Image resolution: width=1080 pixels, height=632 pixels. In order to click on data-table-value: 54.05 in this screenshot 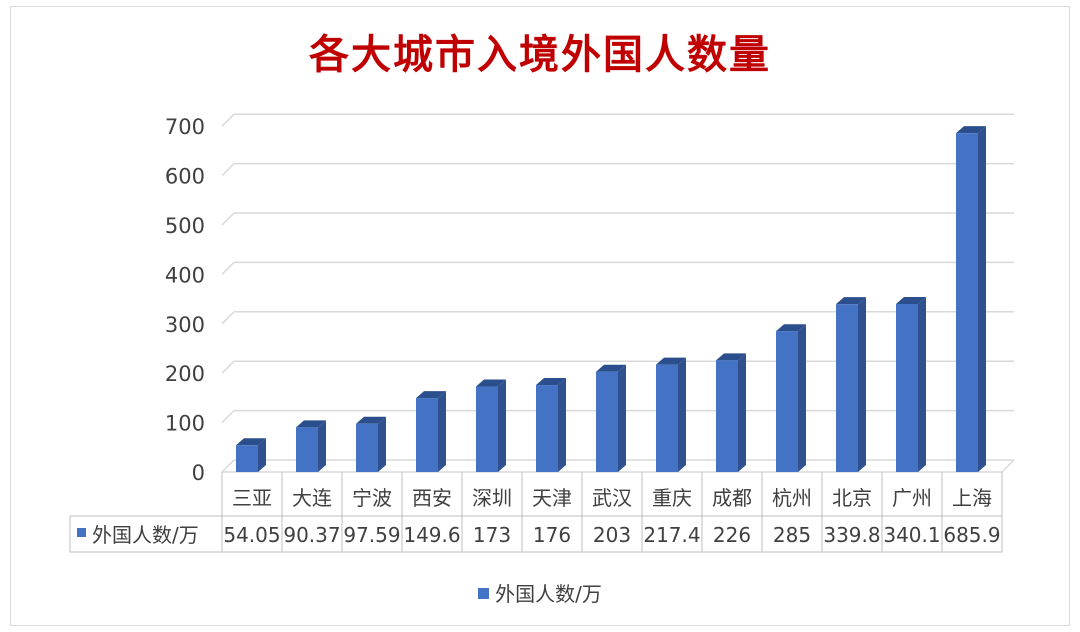, I will do `click(251, 535)`.